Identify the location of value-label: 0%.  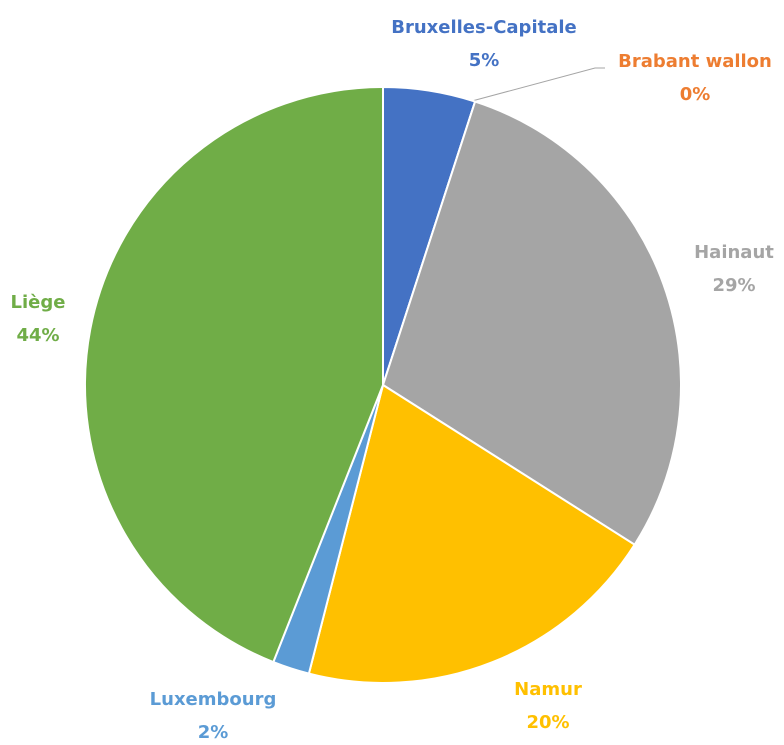
(695, 94).